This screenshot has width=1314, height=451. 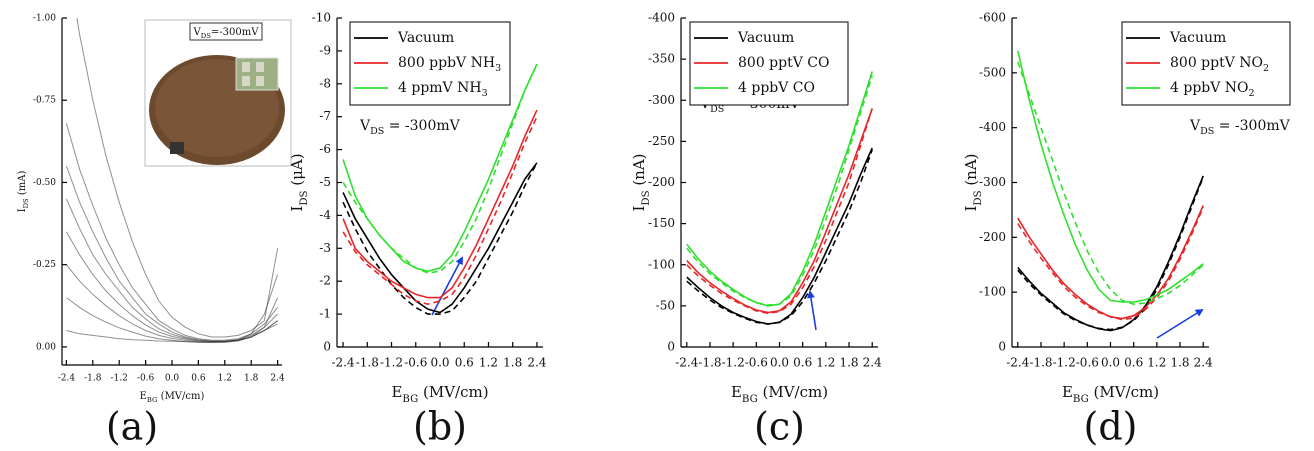 What do you see at coordinates (422, 126) in the screenshot?
I see `annotation-part: = -300mV` at bounding box center [422, 126].